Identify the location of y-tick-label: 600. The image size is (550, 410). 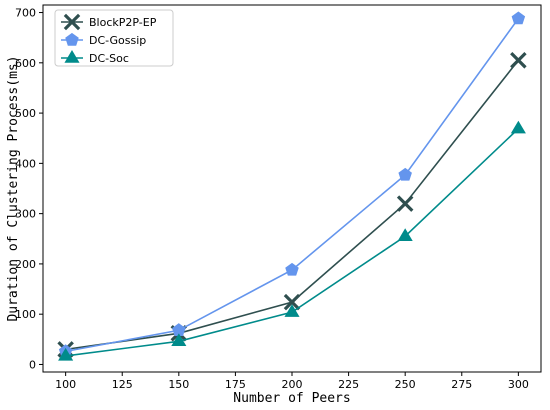
(25, 63).